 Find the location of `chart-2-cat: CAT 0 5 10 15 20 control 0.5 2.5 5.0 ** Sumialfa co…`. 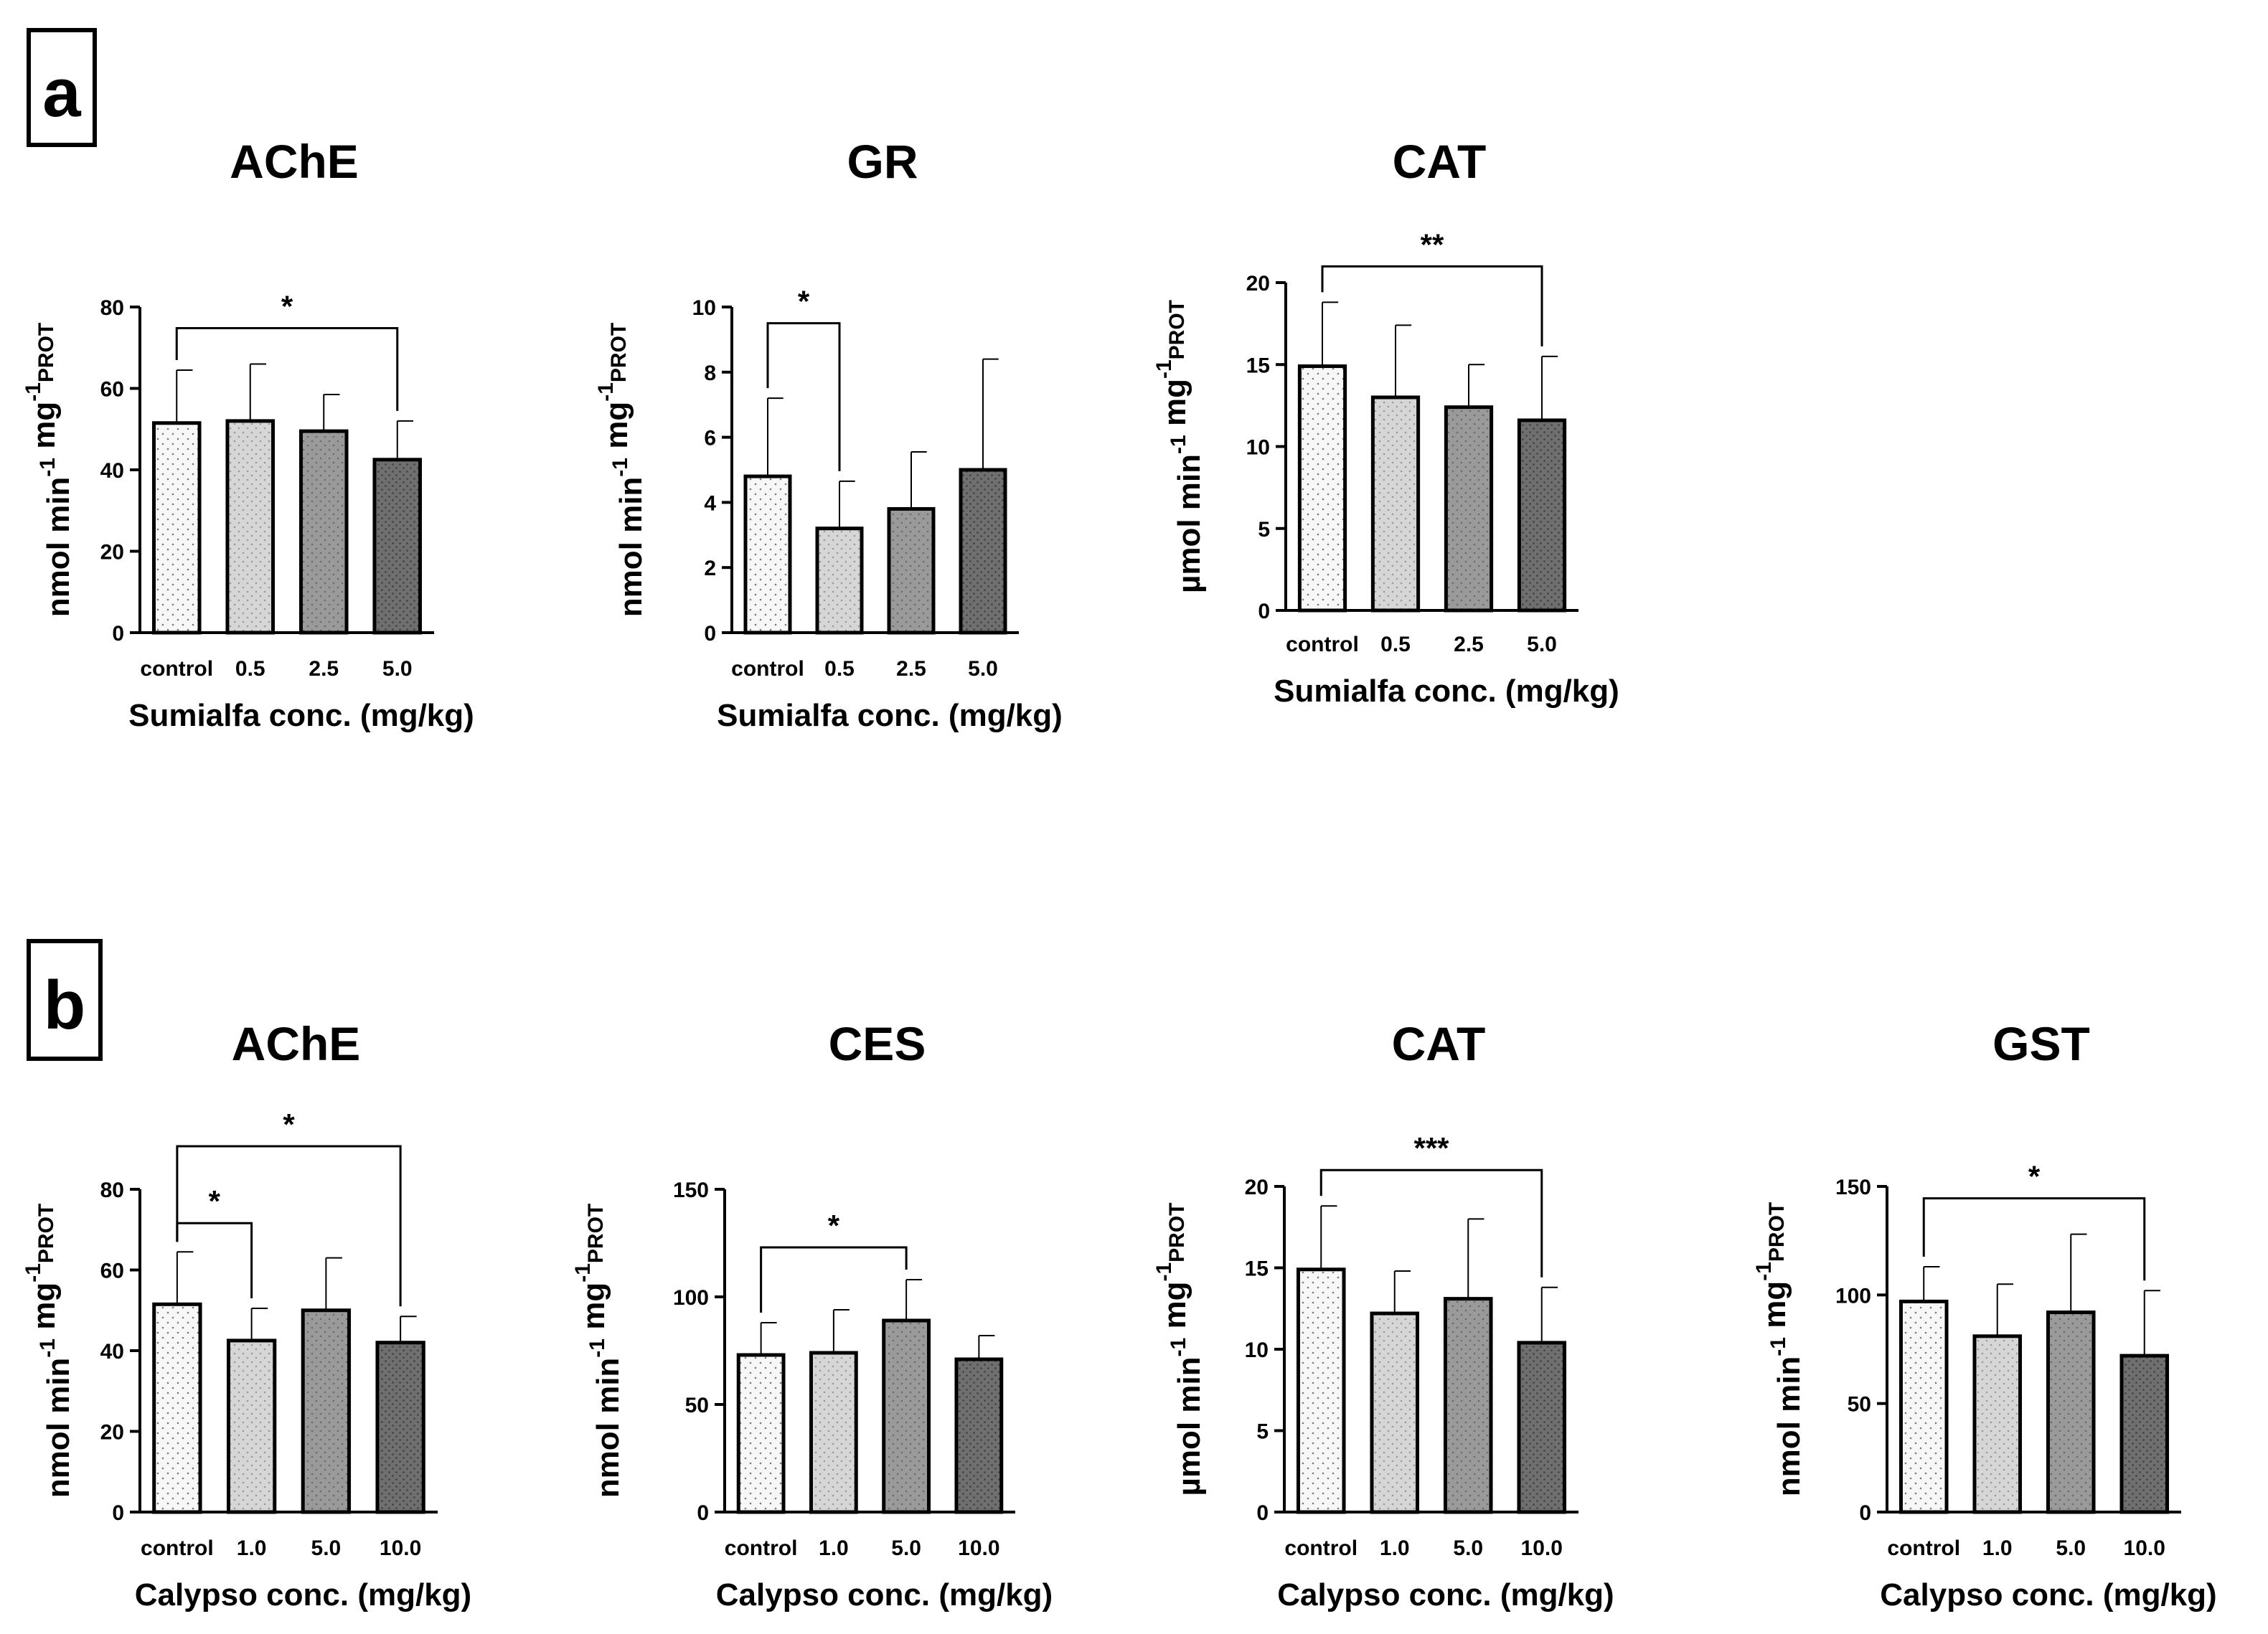

chart-2-cat: CAT 0 5 10 15 20 control 0.5 2.5 5.0 ** Sumialfa co… is located at coordinates (1385, 422).